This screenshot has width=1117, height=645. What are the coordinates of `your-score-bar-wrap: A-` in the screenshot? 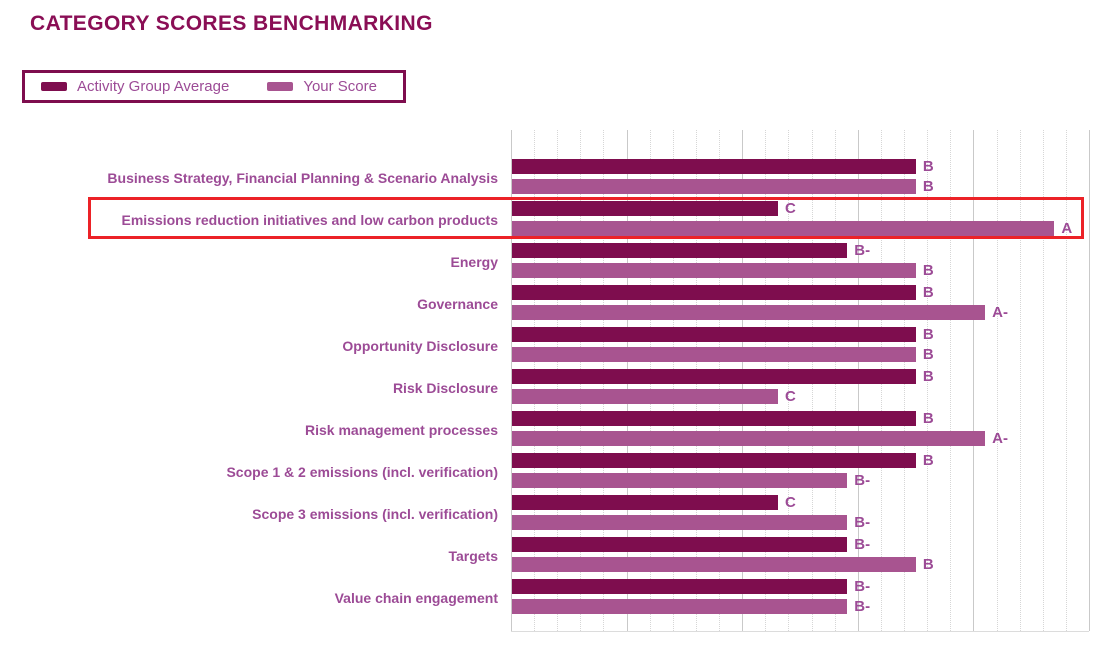 It's located at (800, 438).